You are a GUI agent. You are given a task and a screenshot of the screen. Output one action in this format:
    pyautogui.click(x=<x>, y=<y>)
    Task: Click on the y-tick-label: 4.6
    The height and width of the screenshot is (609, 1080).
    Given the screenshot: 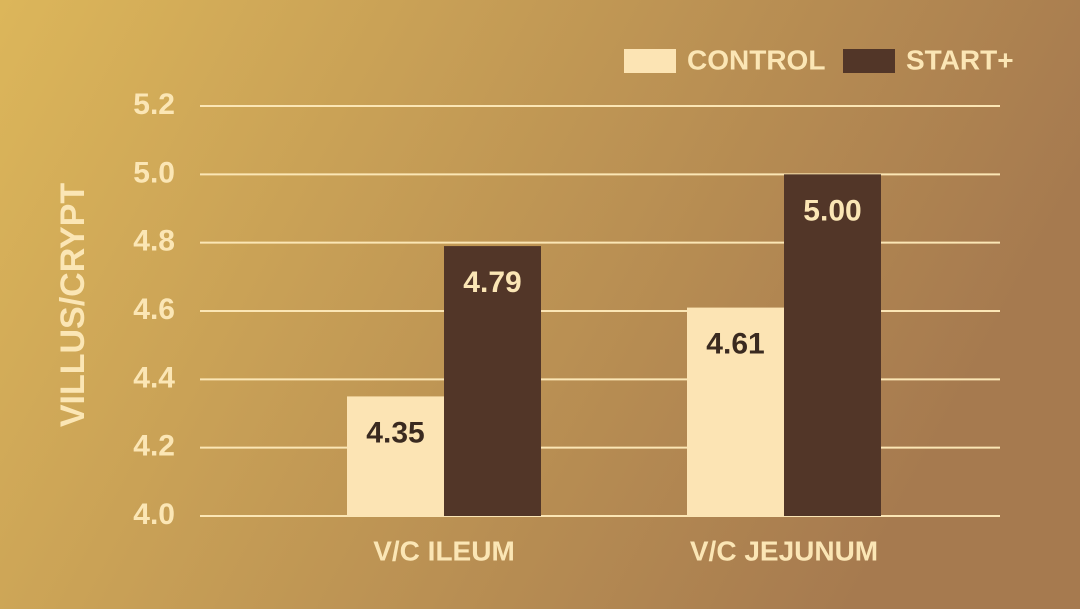 What is the action you would take?
    pyautogui.click(x=154, y=309)
    